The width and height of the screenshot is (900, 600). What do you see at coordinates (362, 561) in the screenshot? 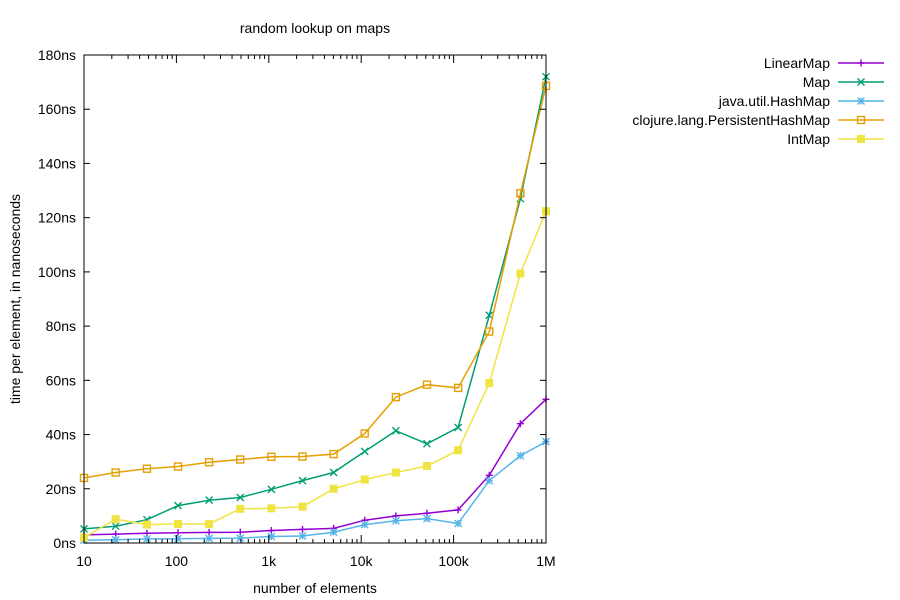
I see `x-tick-label: 10k` at bounding box center [362, 561].